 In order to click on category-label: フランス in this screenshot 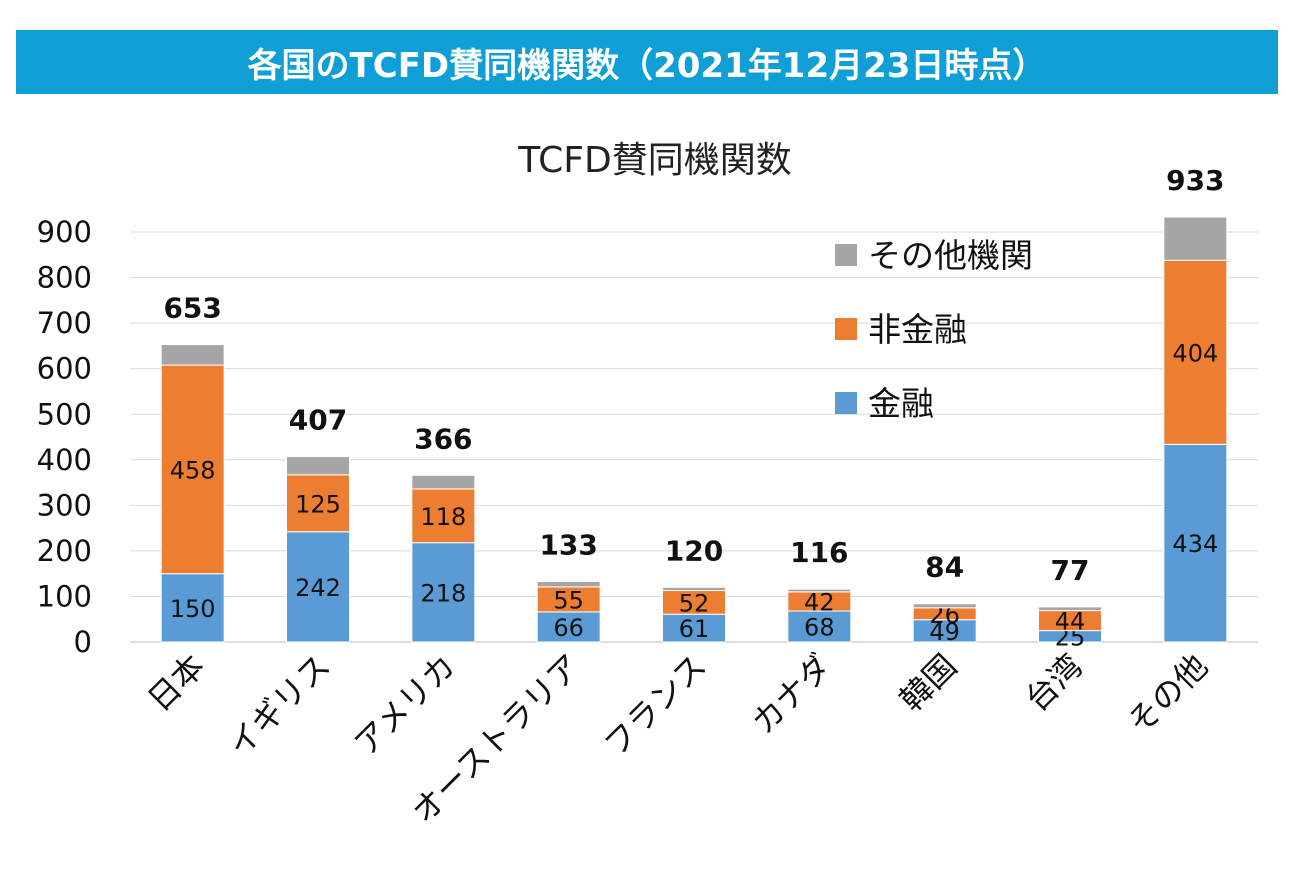, I will do `click(655, 705)`.